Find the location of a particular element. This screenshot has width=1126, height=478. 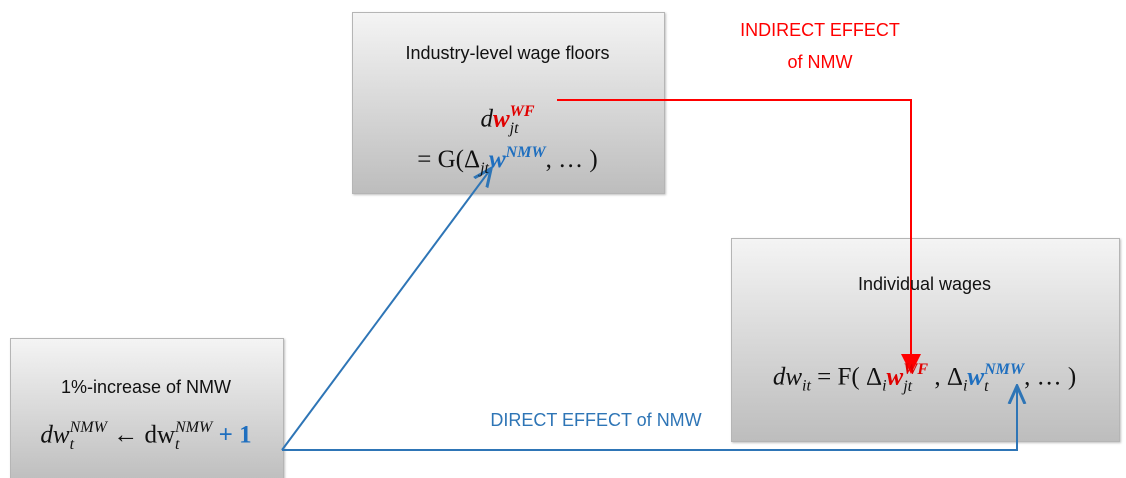

direct-arrow-to-wages is located at coordinates (649, 419).